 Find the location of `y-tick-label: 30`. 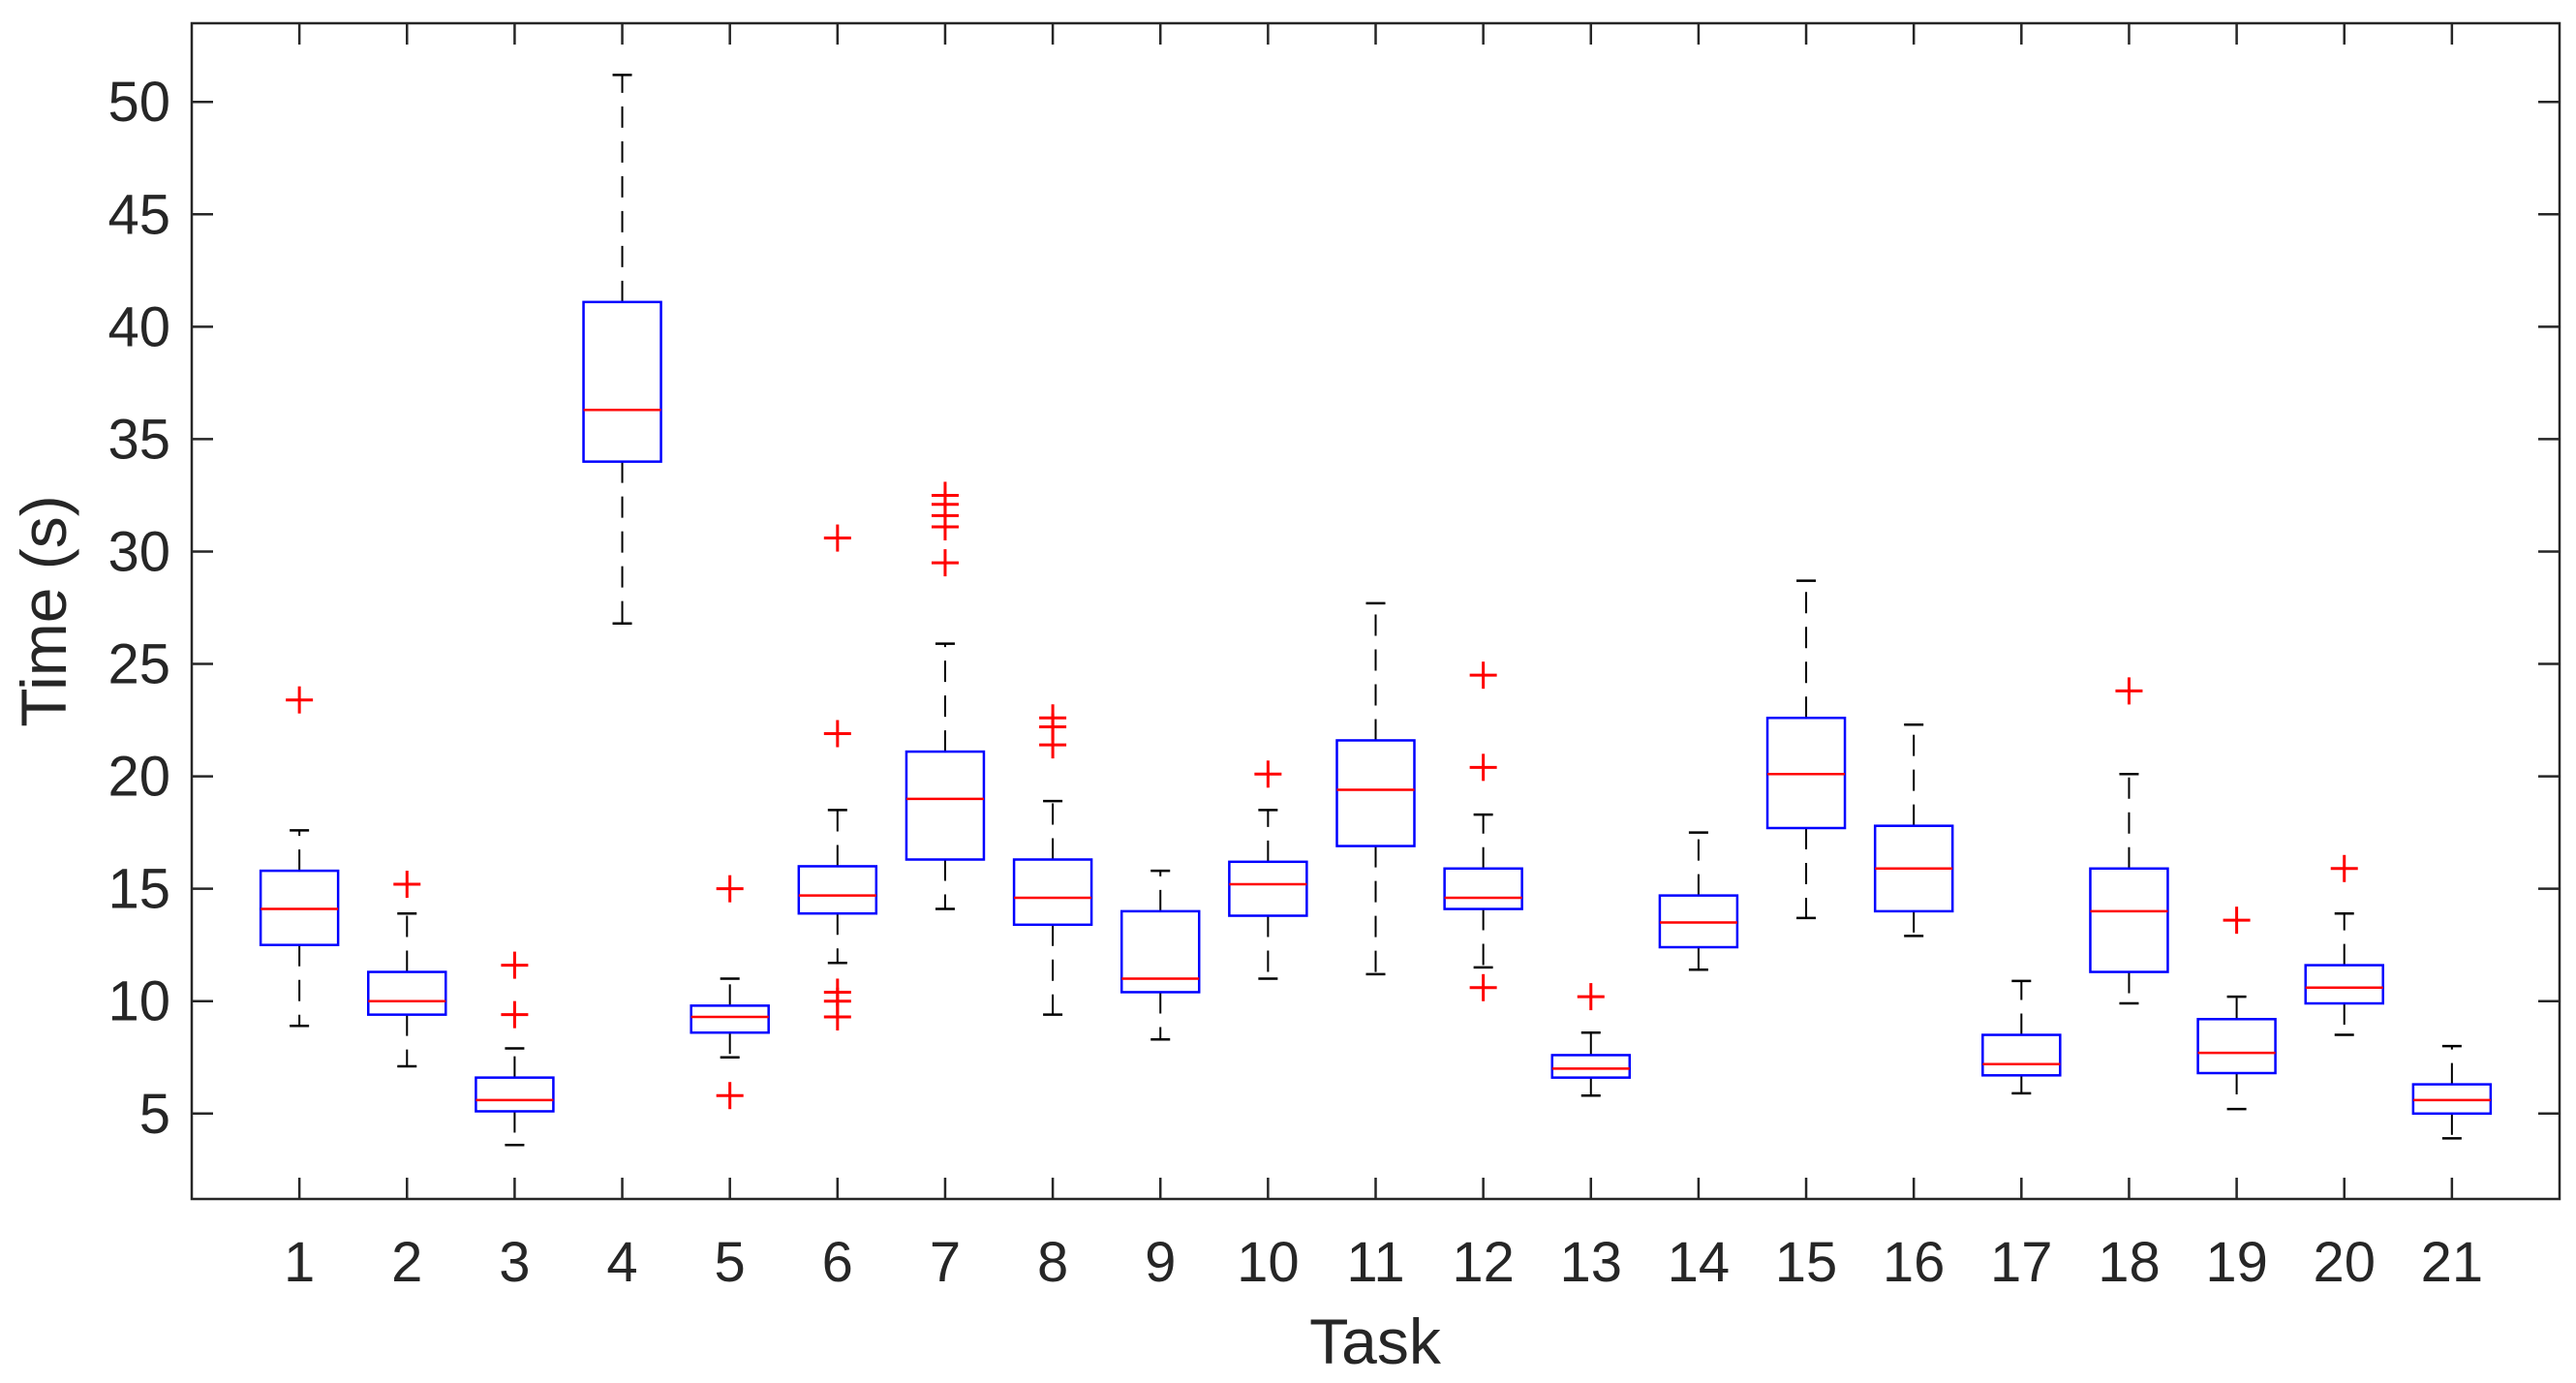

y-tick-label: 30 is located at coordinates (138, 551).